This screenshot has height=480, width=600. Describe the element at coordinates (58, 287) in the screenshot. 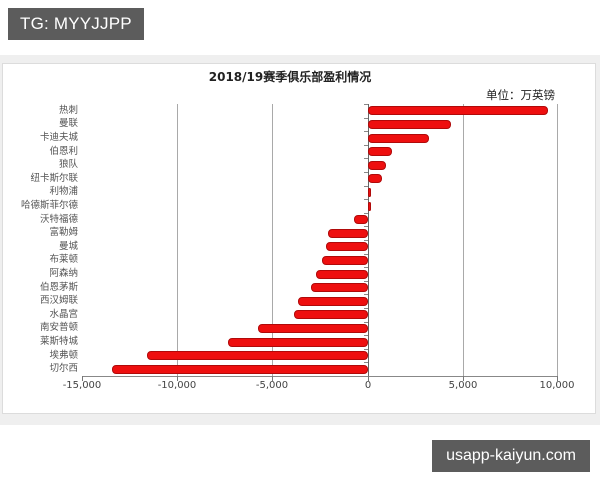

I see `category-label: 伯恩茅斯` at that location.